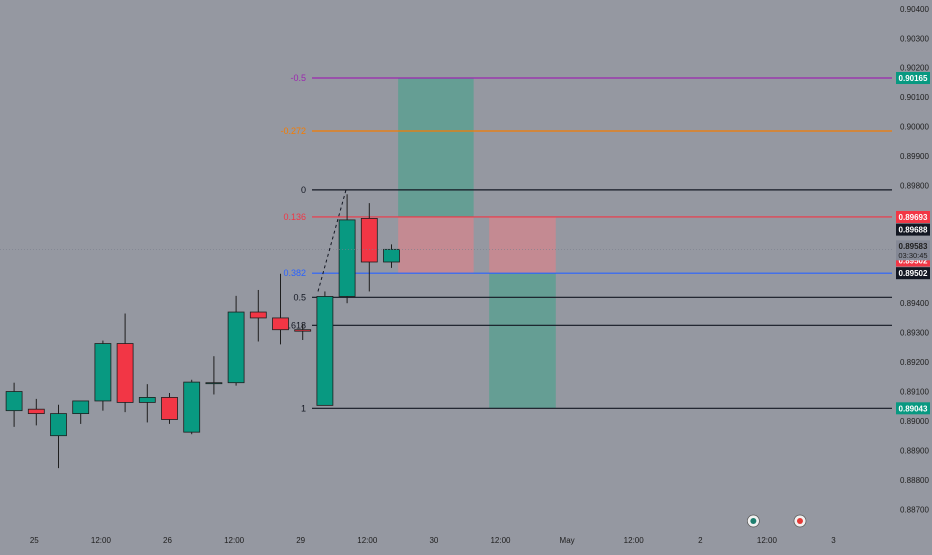 The image size is (932, 555). Describe the element at coordinates (436, 245) in the screenshot. I see `long-position-stop-zone` at that location.